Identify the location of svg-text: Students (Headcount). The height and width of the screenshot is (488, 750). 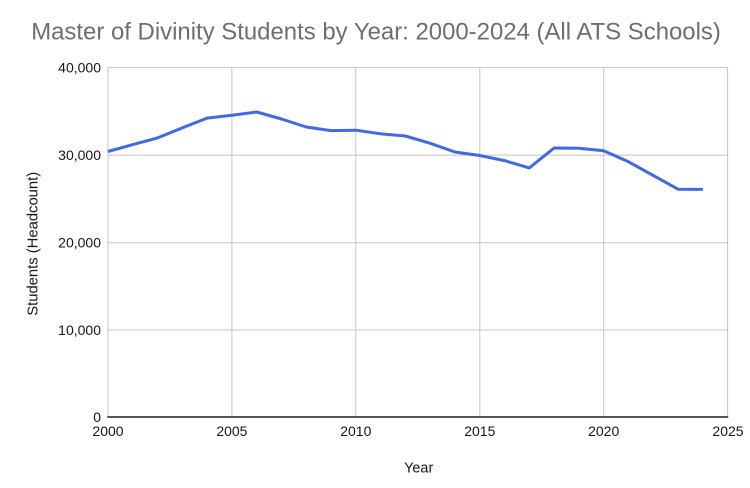
(34, 244).